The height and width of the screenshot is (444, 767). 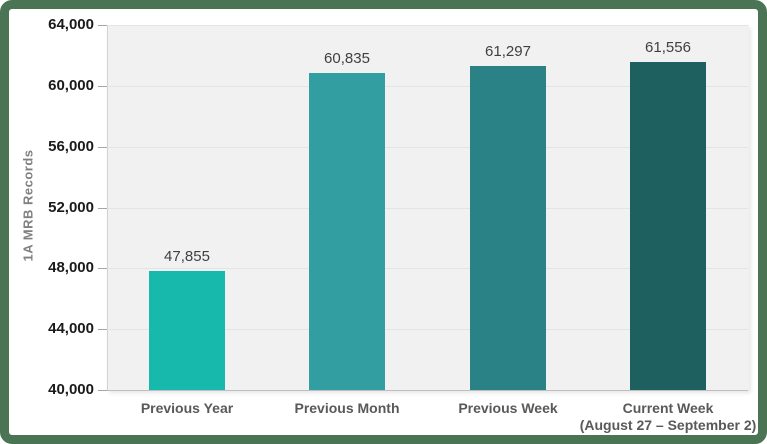 I want to click on bar-value-label: 60,835, so click(x=347, y=58).